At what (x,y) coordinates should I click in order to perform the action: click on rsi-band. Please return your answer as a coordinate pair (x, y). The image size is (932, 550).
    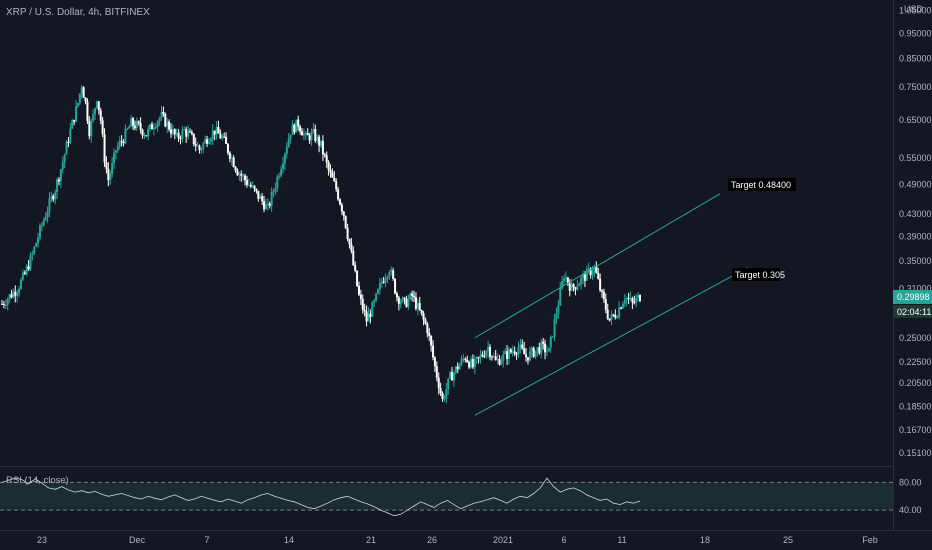
    Looking at the image, I should click on (446, 496).